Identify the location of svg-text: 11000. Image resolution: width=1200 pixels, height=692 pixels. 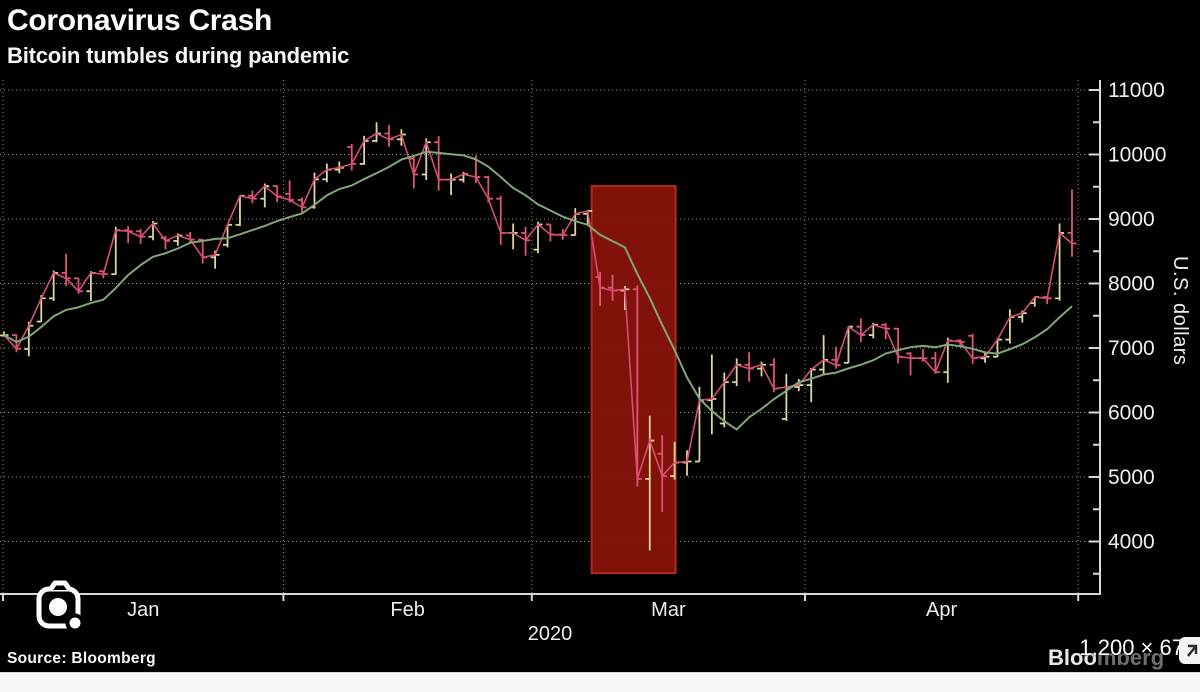
(1136, 90).